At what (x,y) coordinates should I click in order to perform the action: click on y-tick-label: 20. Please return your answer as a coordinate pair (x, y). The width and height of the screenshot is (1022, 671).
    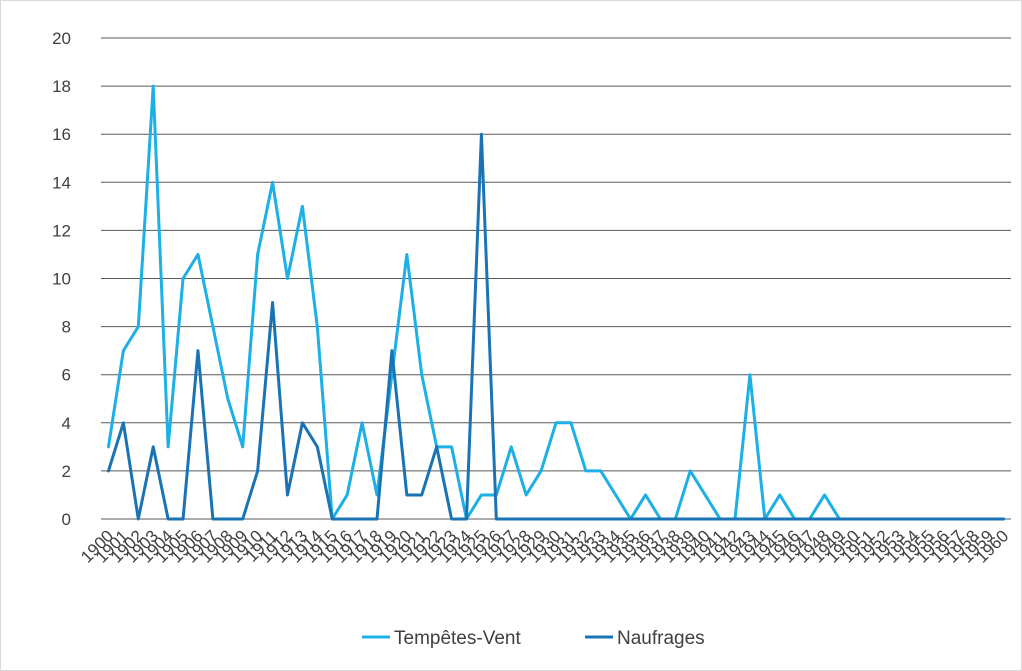
    Looking at the image, I should click on (61, 38).